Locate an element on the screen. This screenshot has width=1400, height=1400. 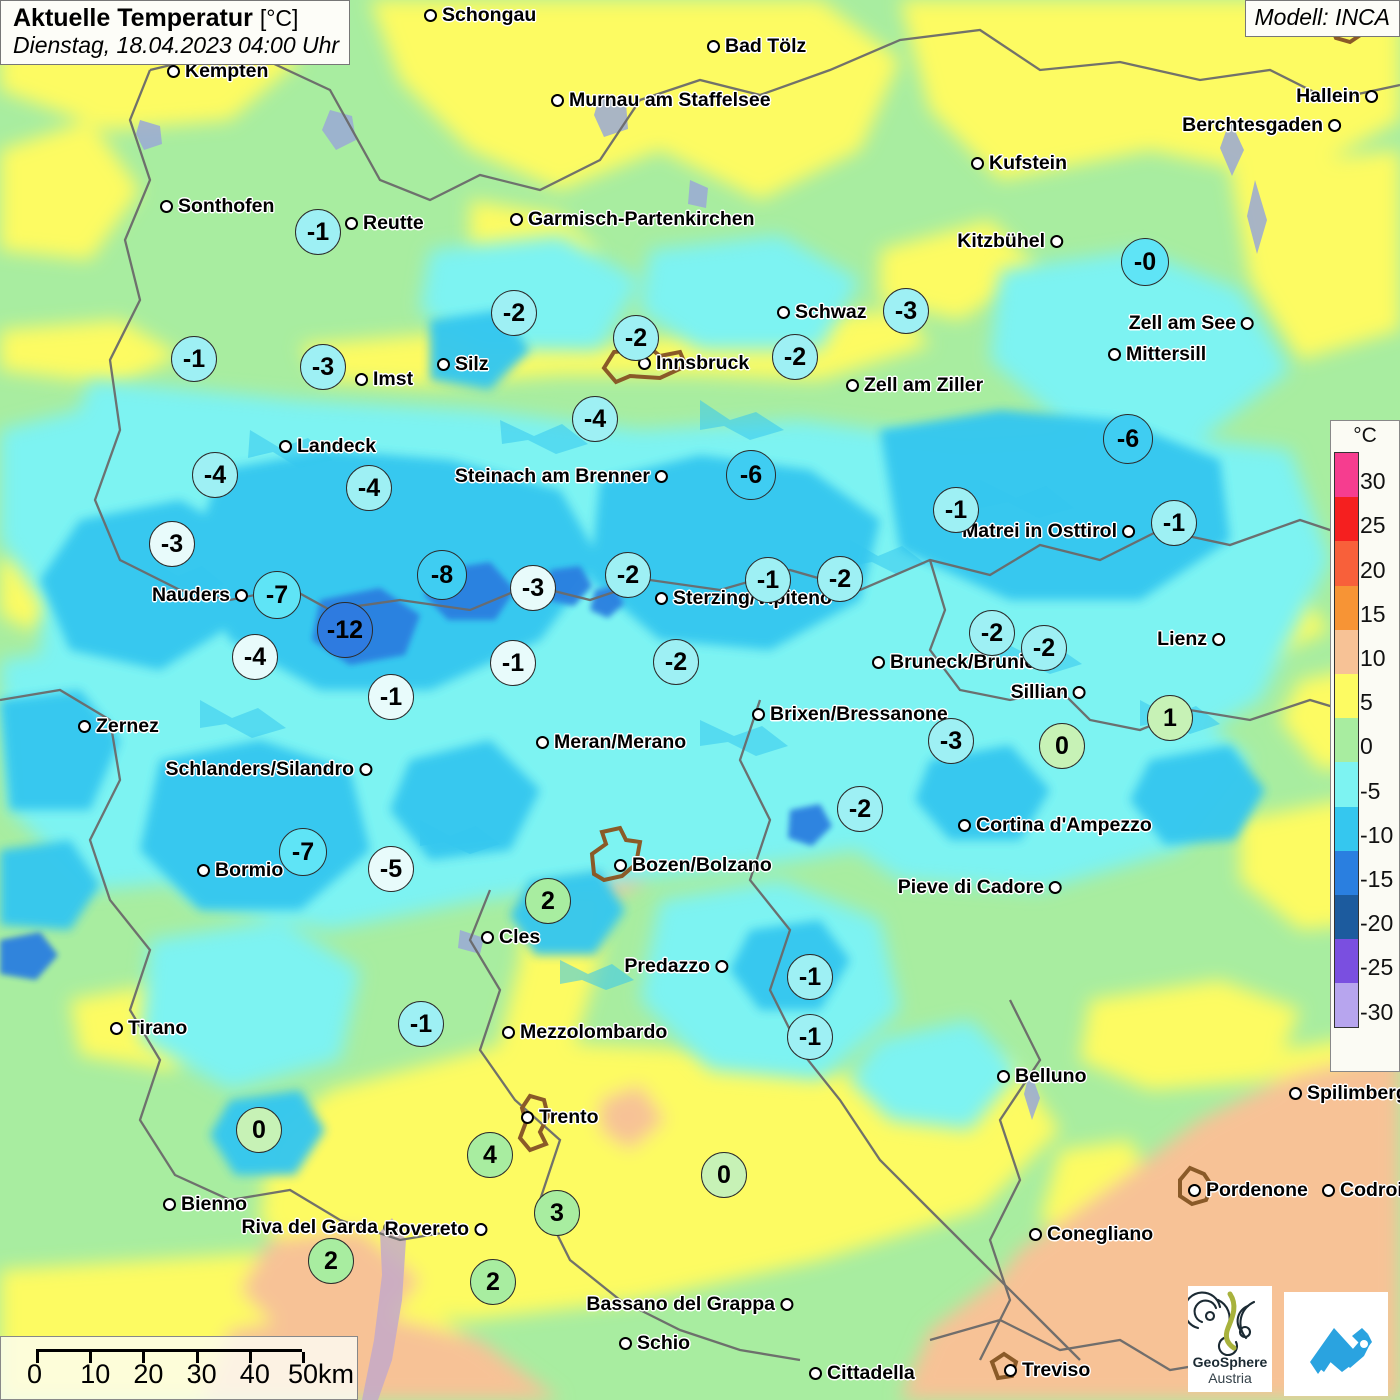
city-marker: Cles is located at coordinates (510, 937).